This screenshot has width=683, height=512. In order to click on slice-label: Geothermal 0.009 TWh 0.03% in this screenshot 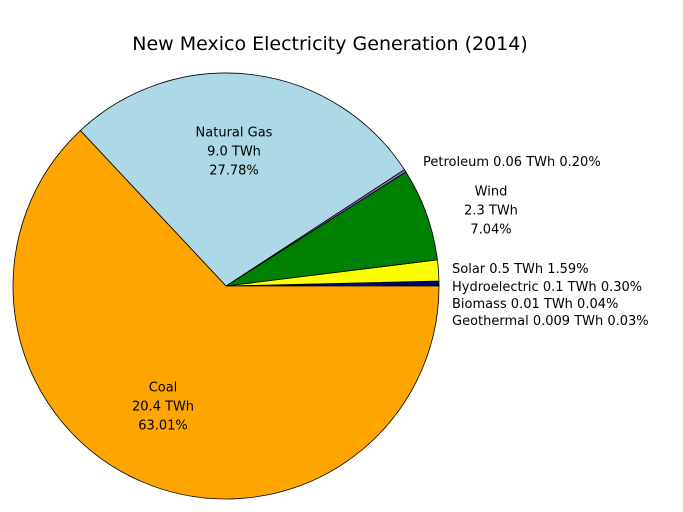, I will do `click(550, 321)`.